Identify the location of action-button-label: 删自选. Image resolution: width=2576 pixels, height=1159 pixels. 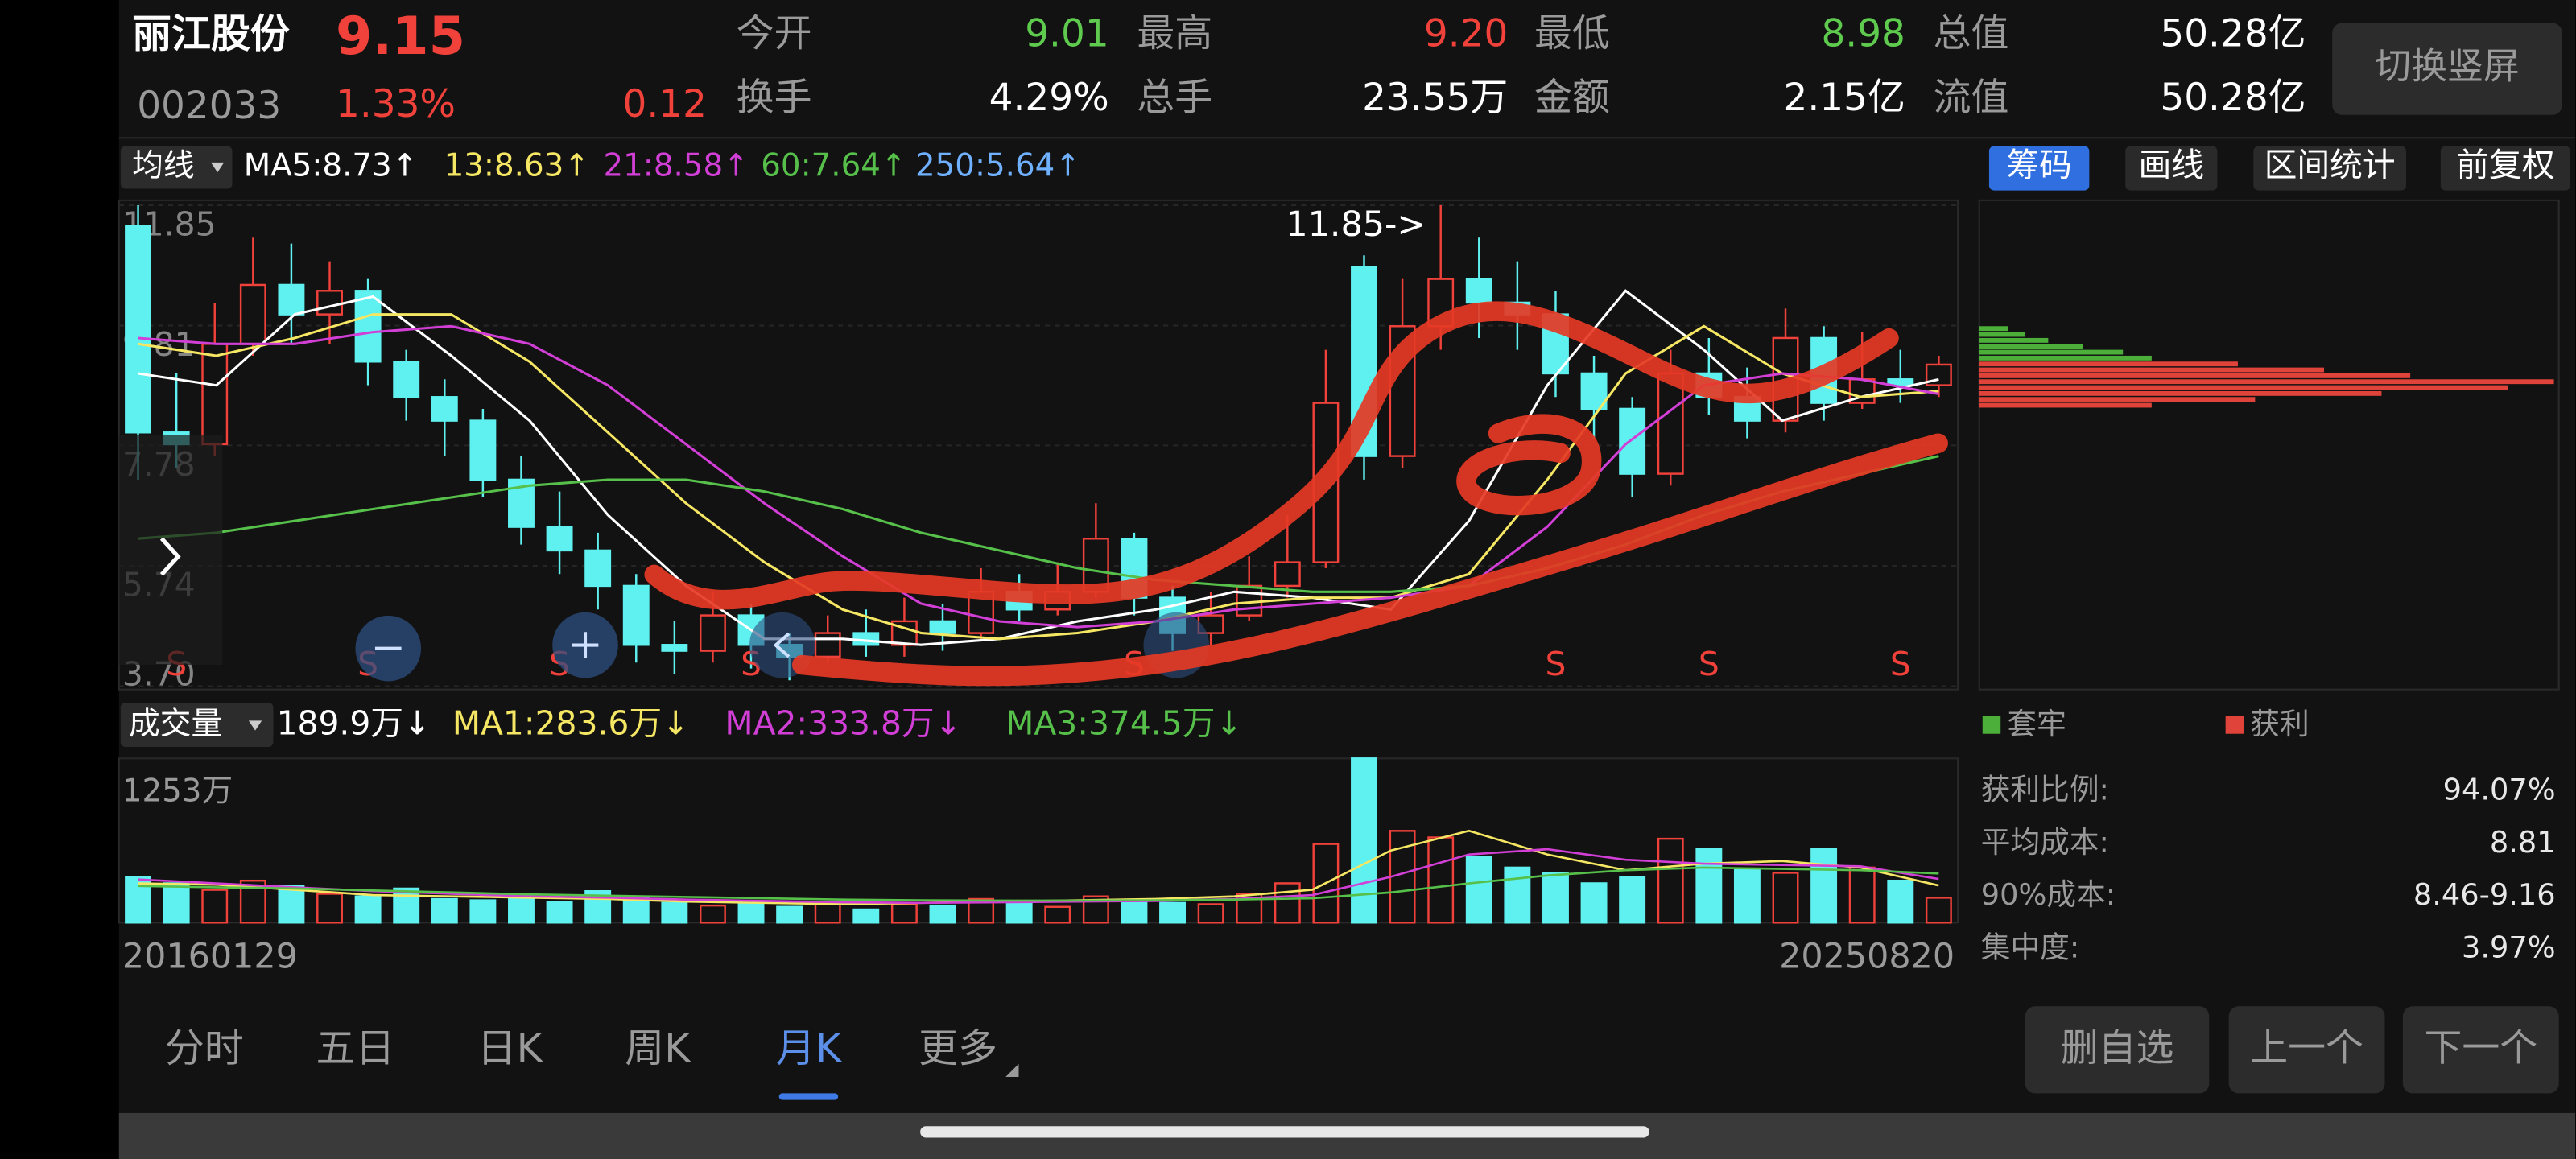
(2117, 1048).